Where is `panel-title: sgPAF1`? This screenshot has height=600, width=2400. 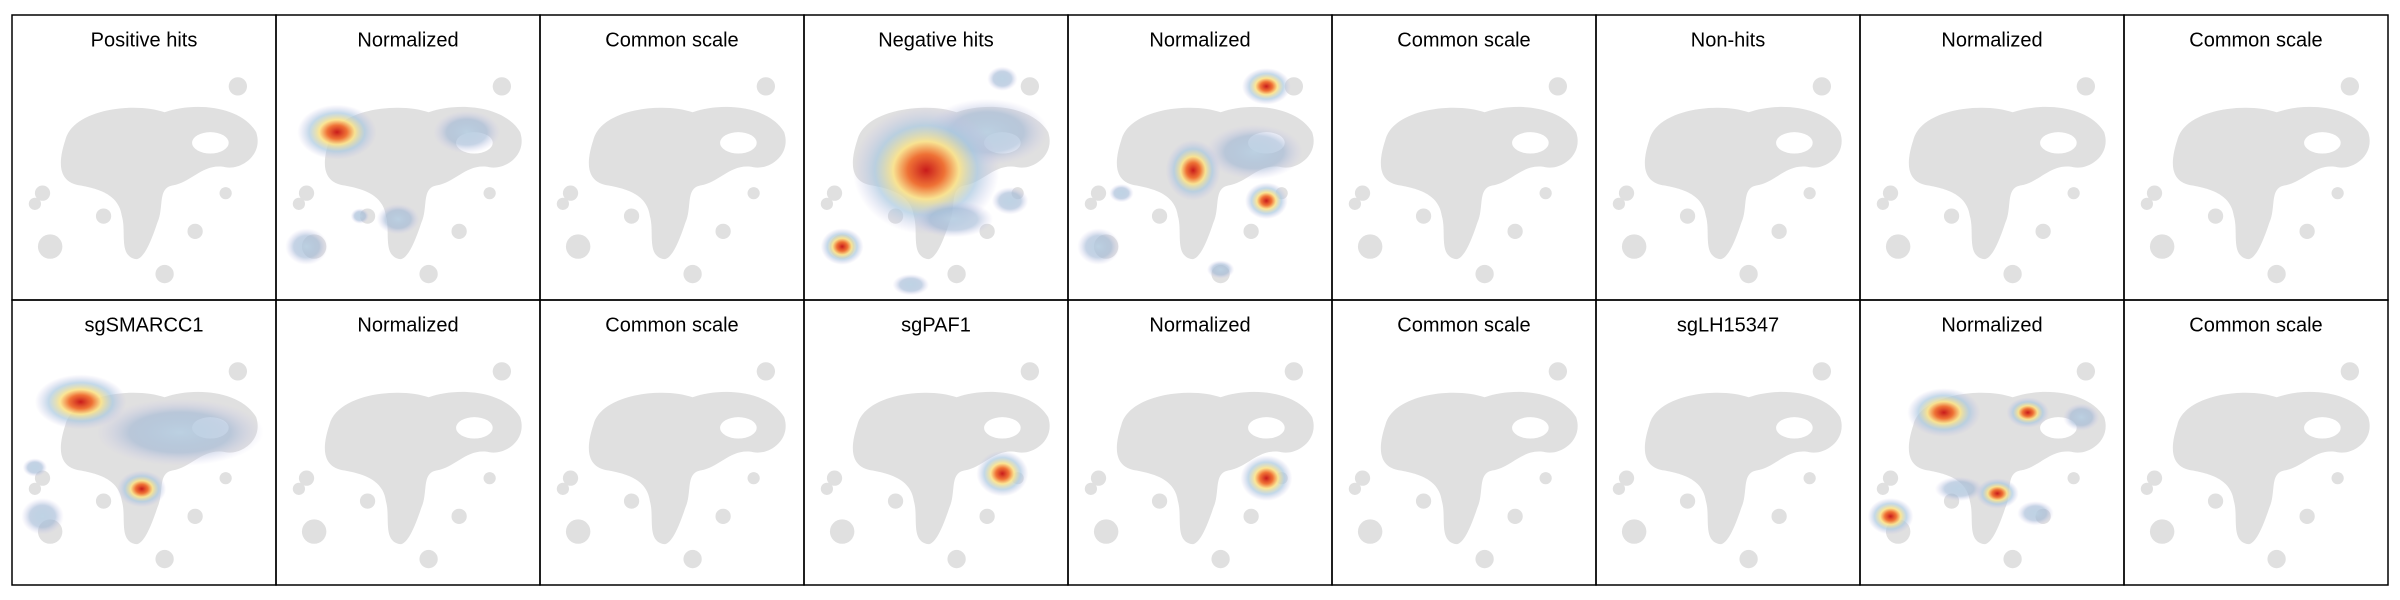
panel-title: sgPAF1 is located at coordinates (936, 325).